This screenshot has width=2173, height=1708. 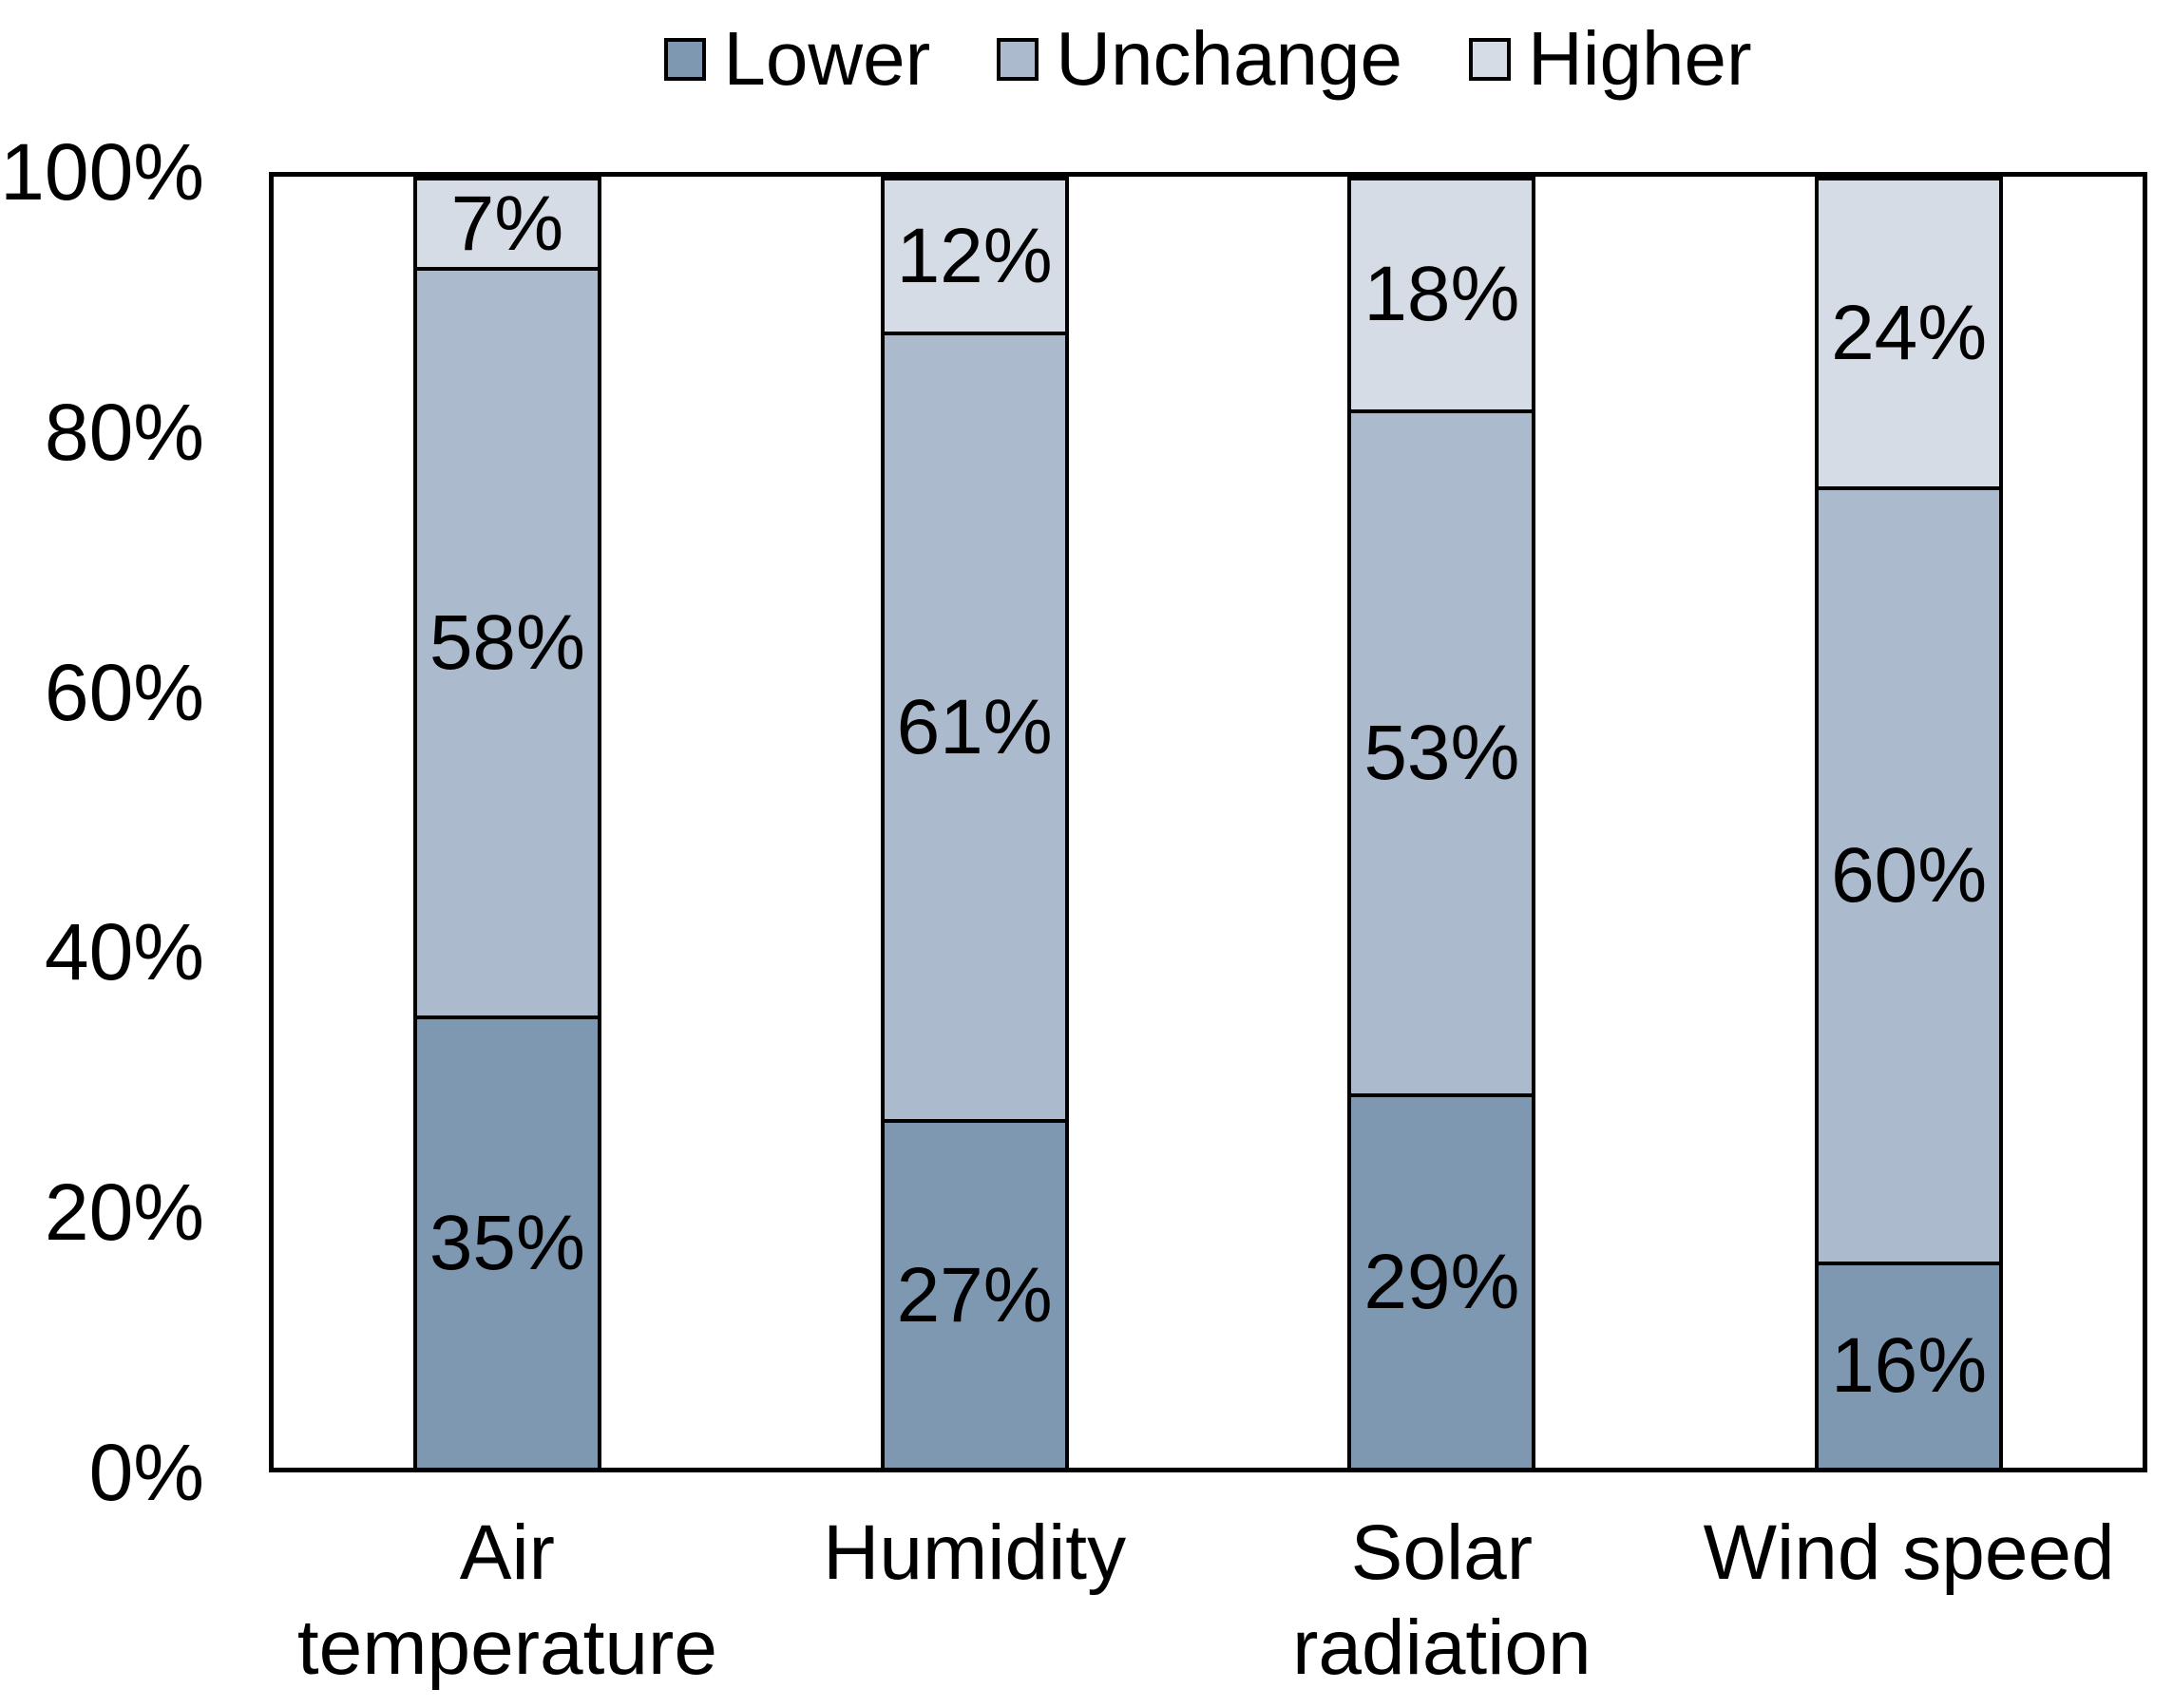 I want to click on y-axis: 0% 20% 40% 60% 80% 100%, so click(x=102, y=854).